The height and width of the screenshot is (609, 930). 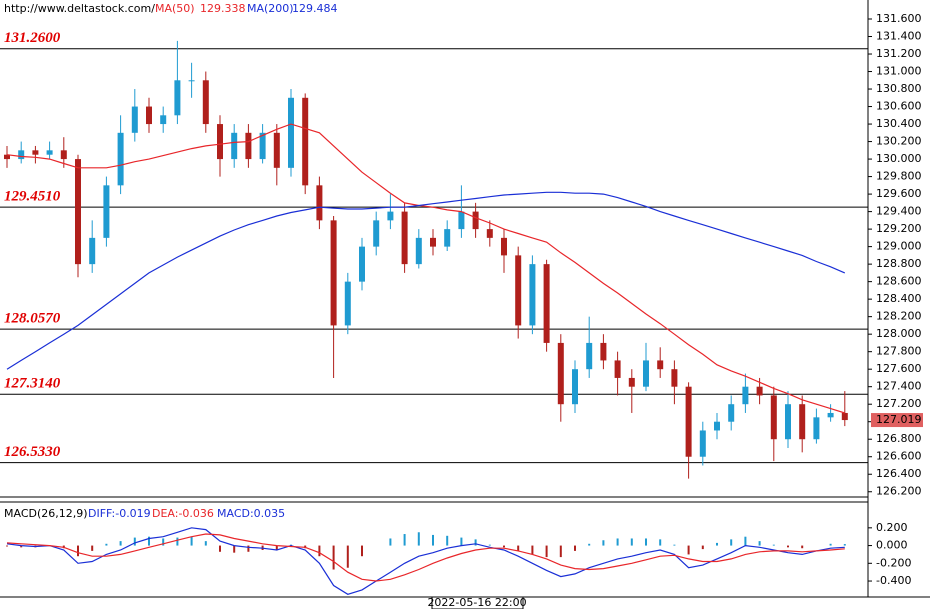 What do you see at coordinates (476, 602) in the screenshot?
I see `time-label: 2022-05-16 22:00` at bounding box center [476, 602].